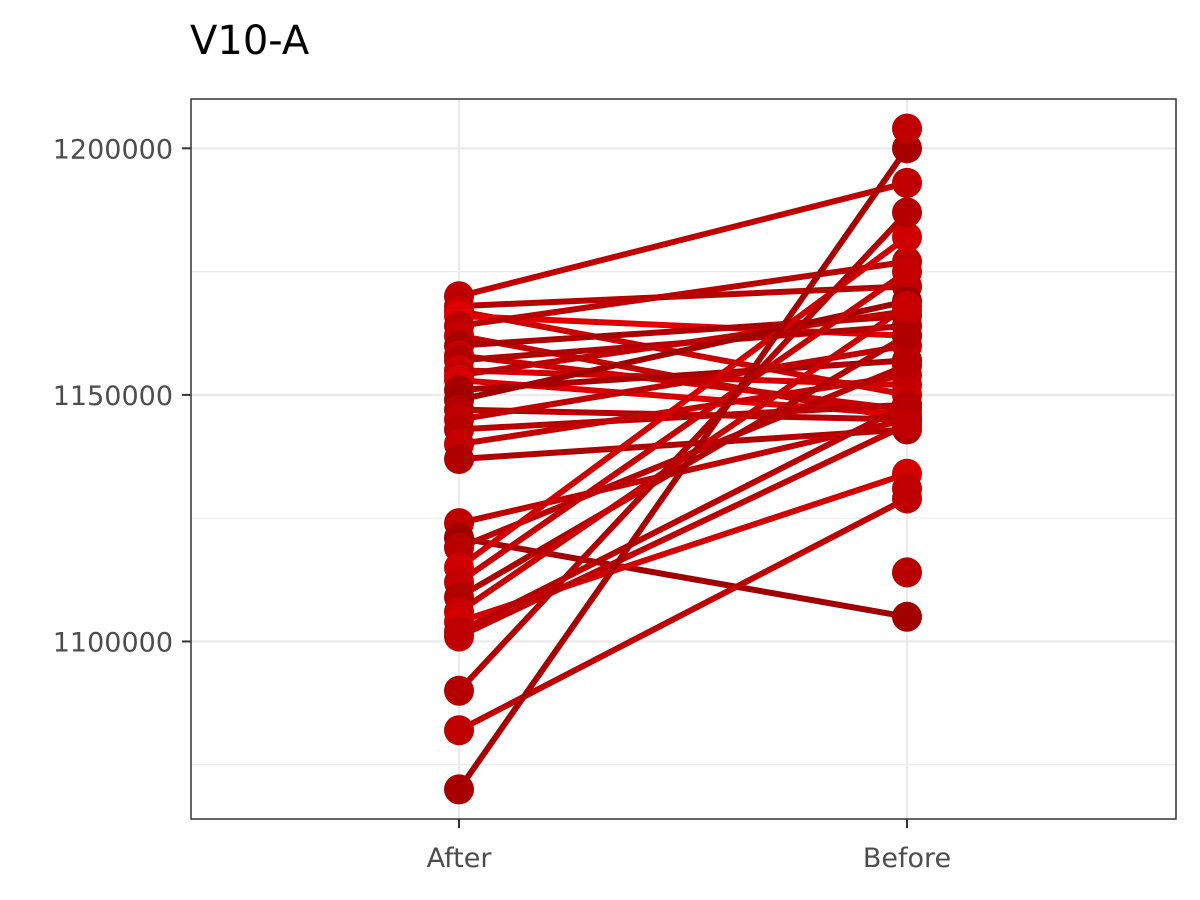  Describe the element at coordinates (907, 858) in the screenshot. I see `x-tick-label: Before` at that location.